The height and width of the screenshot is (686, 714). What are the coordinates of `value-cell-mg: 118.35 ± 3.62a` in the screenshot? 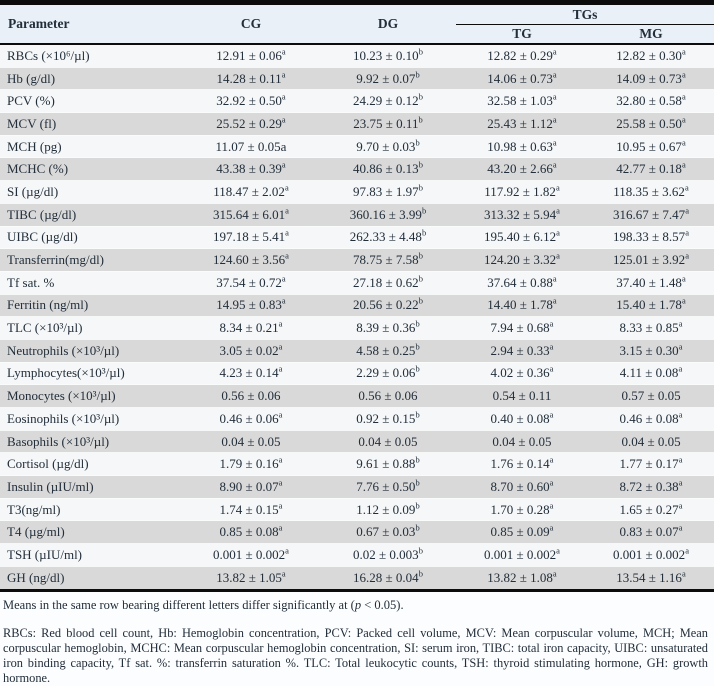 It's located at (651, 192).